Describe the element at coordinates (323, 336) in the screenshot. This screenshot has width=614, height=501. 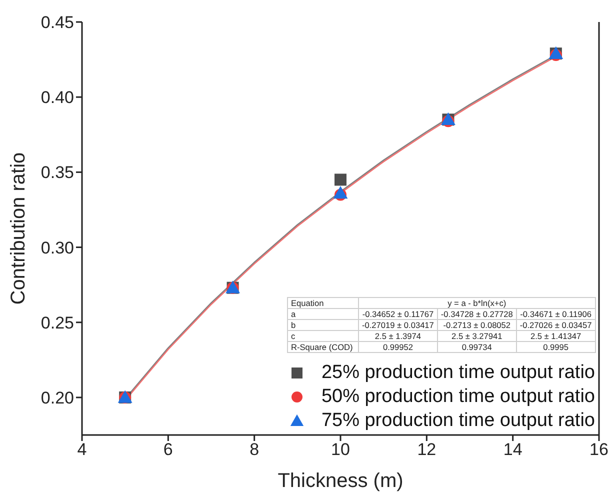
I see `annotation: c` at that location.